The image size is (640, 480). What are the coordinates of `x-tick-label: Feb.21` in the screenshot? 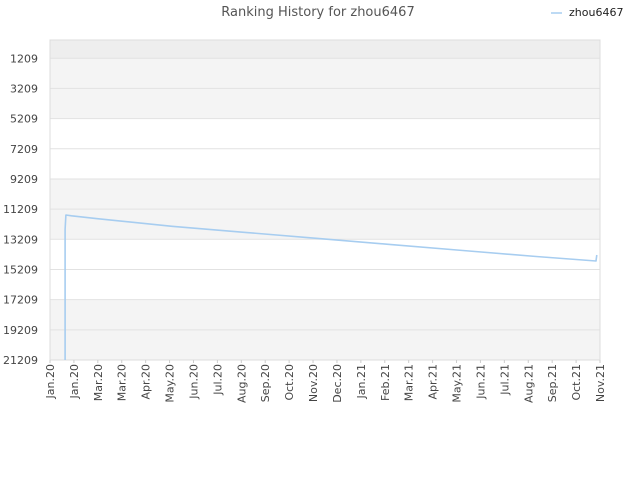 It's located at (385, 382).